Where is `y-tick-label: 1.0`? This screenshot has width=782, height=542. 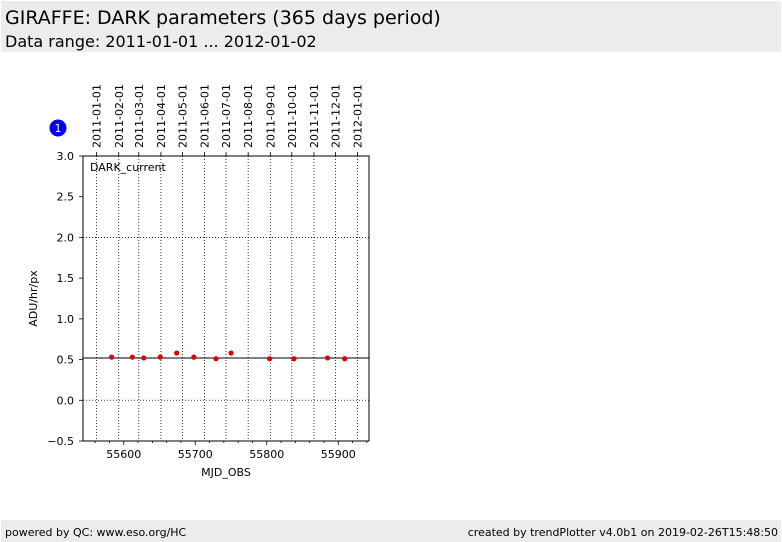 y-tick-label: 1.0 is located at coordinates (66, 319).